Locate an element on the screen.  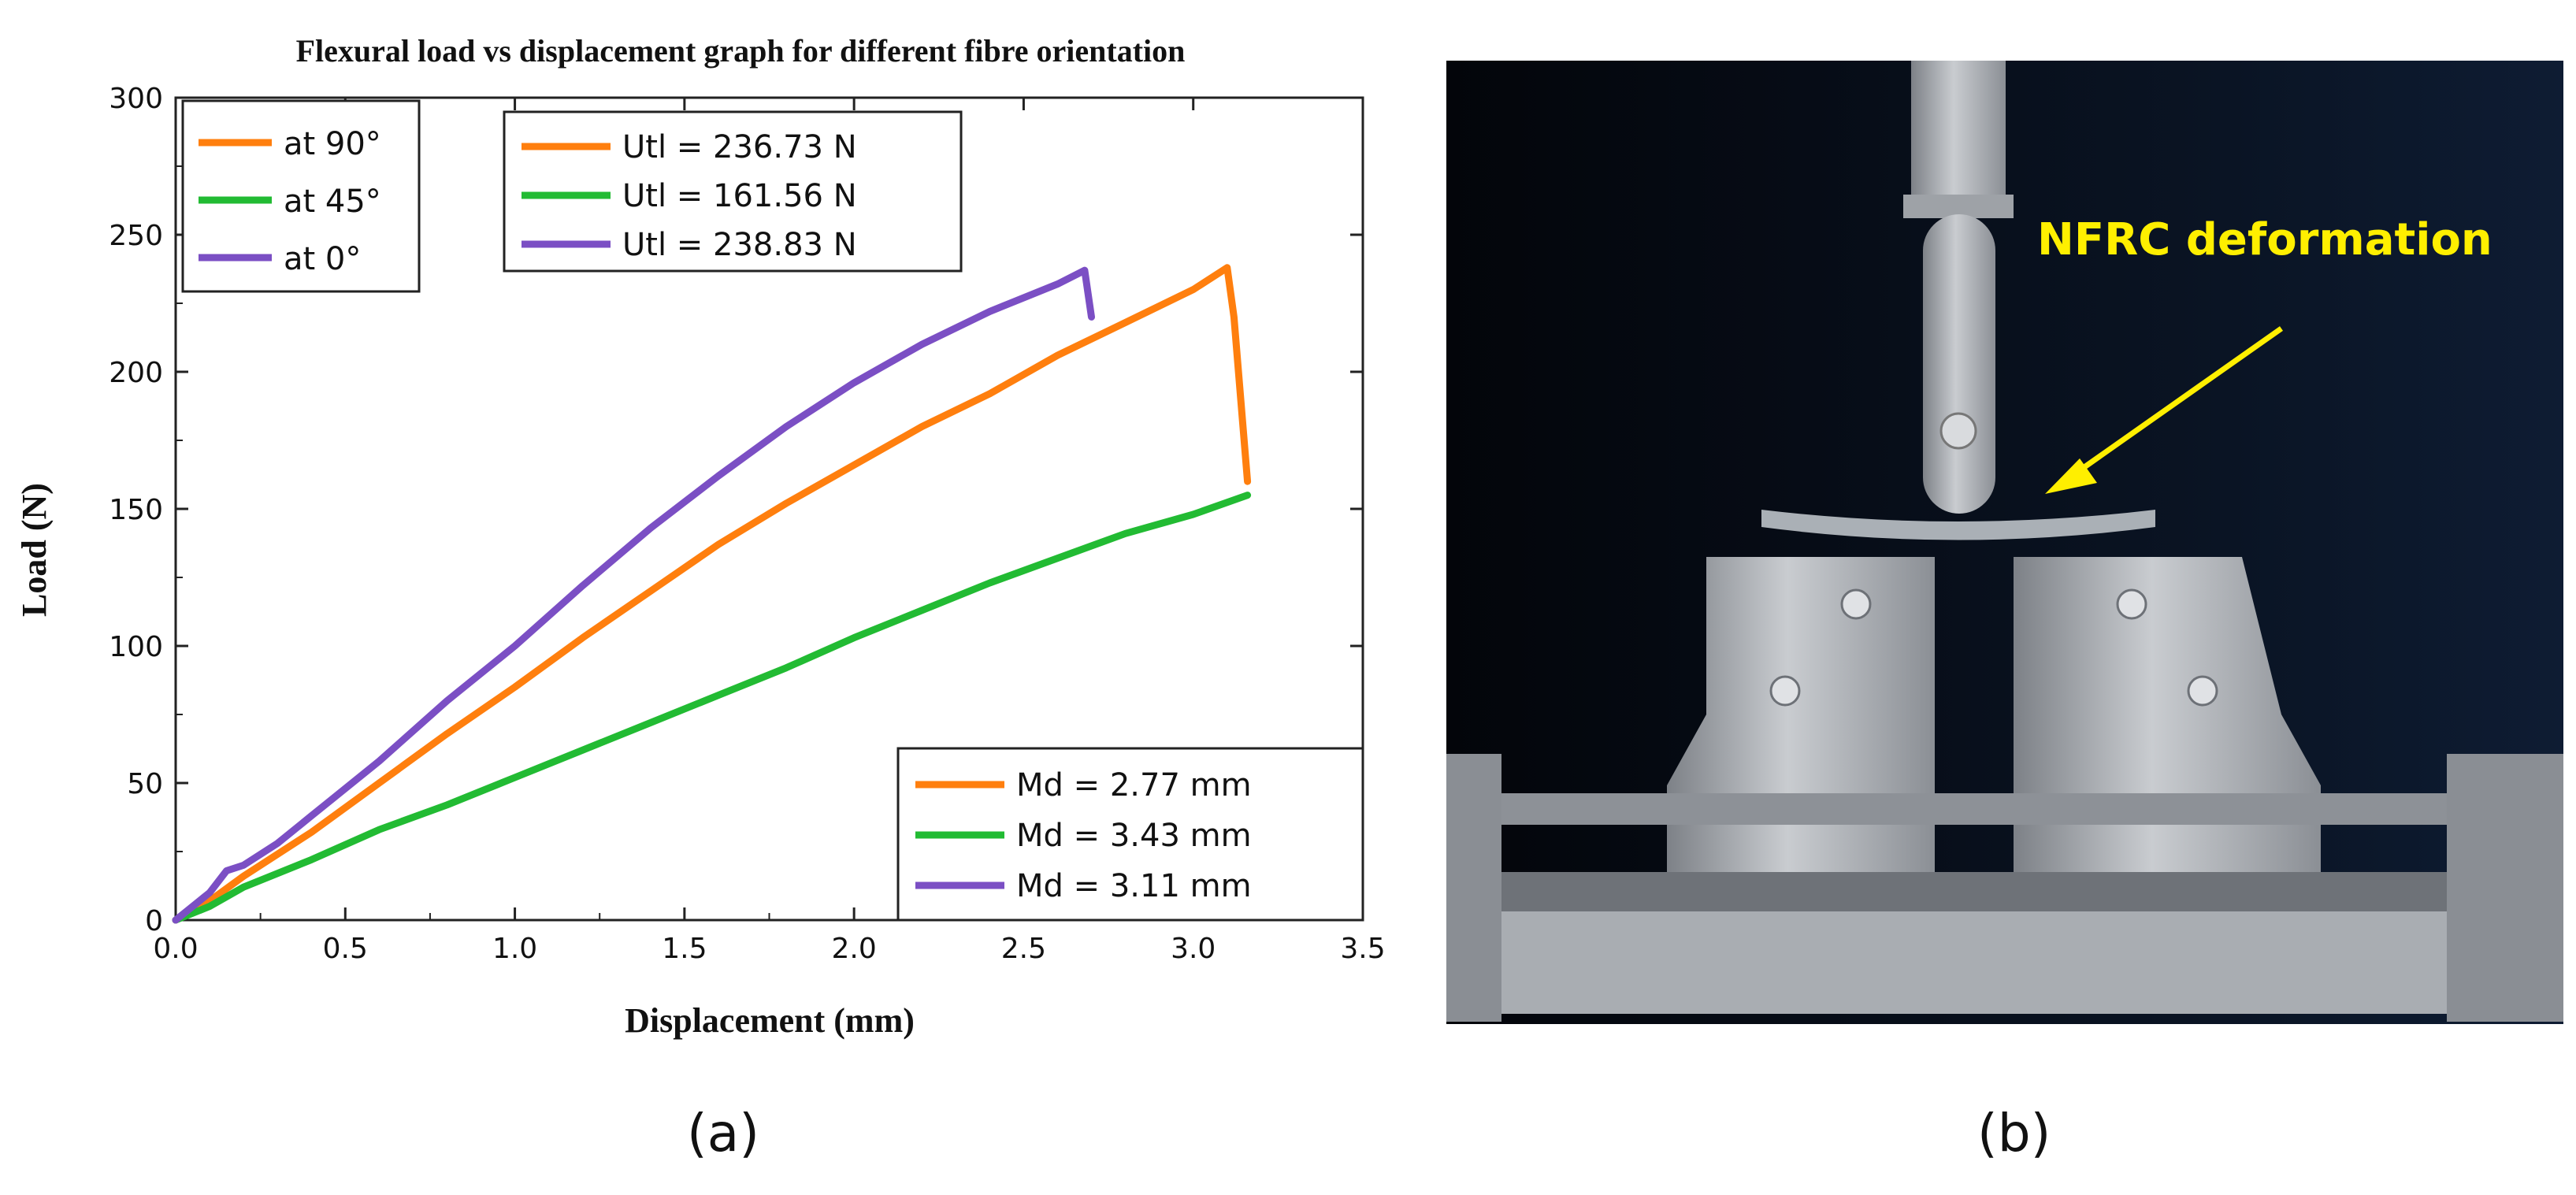
x-tick-label: 1.0 is located at coordinates (514, 949).